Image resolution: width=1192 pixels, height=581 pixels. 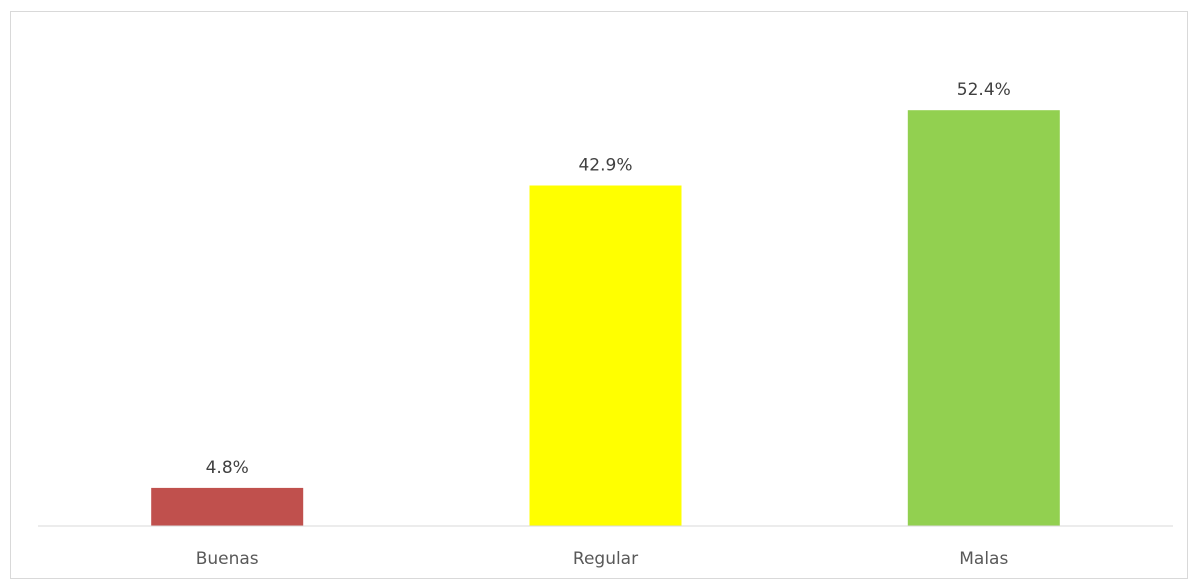 I want to click on x-tick-labels: Buenas Regular Malas, so click(x=602, y=559).